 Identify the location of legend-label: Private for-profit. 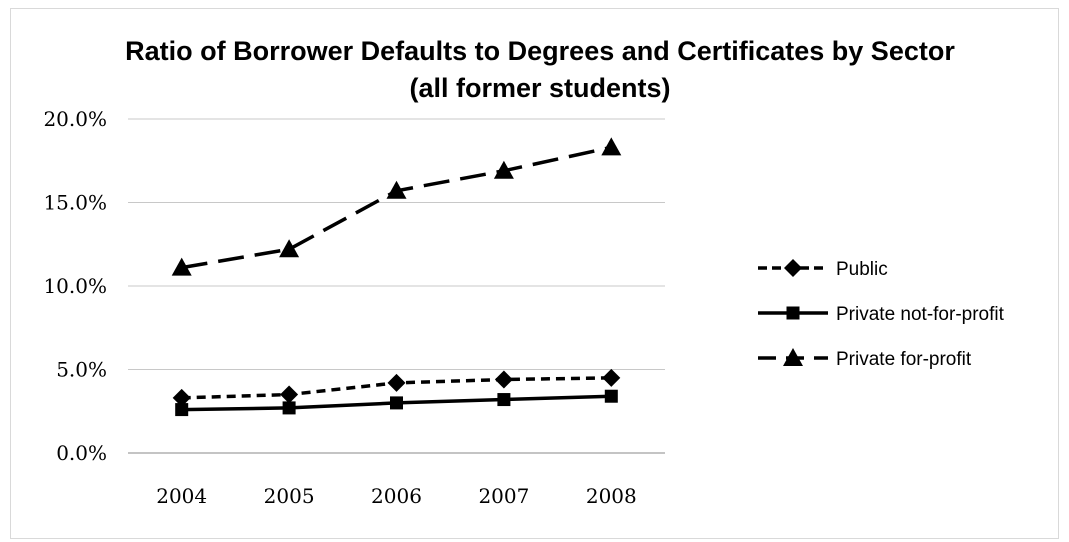
(904, 359).